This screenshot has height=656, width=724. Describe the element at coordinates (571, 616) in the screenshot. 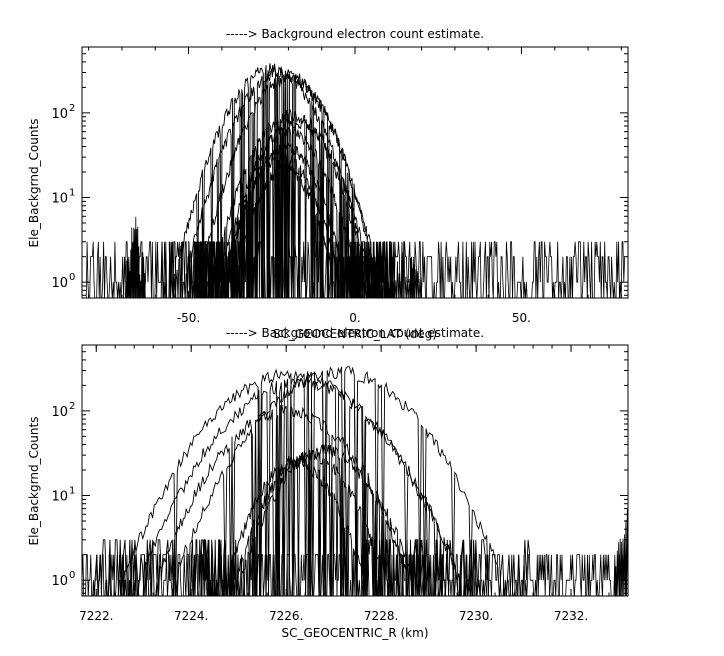

I see `chart-bottom-x-tick-label: 7232.` at that location.